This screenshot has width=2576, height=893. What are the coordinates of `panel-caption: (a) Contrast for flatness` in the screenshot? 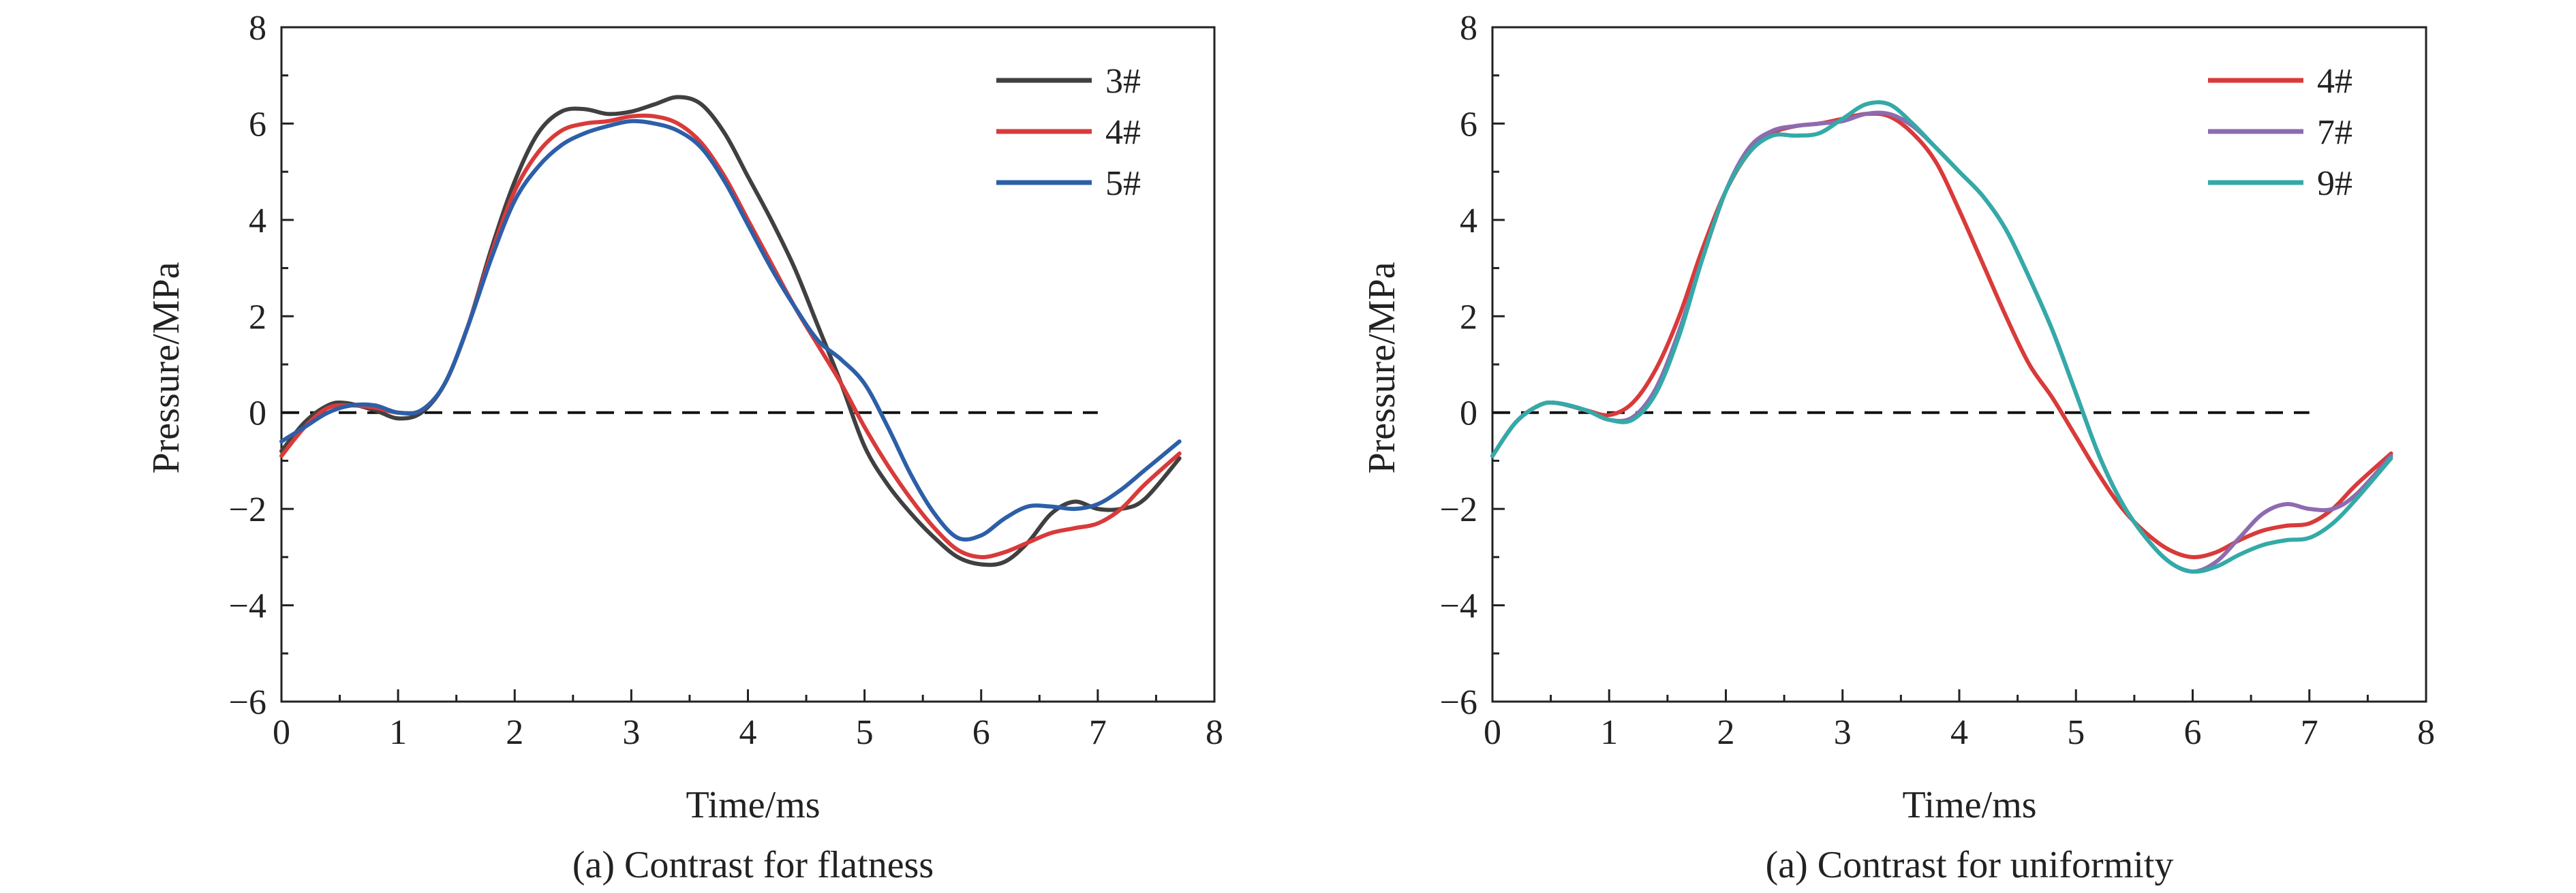 It's located at (753, 865).